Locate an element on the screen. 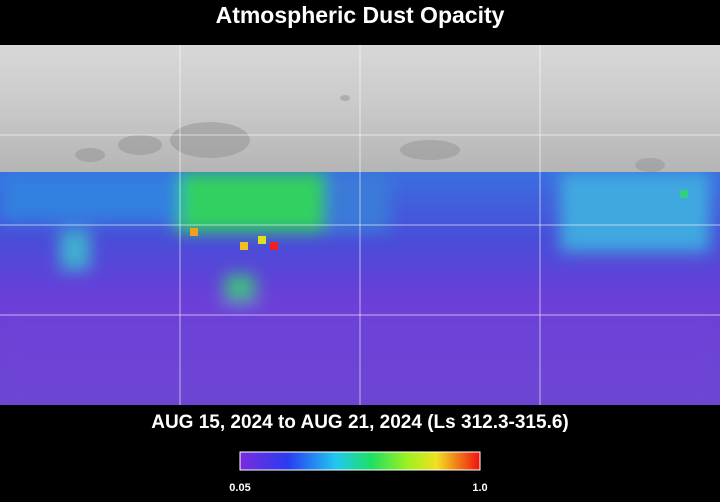  colorbar-max-label: 1.0 is located at coordinates (479, 488).